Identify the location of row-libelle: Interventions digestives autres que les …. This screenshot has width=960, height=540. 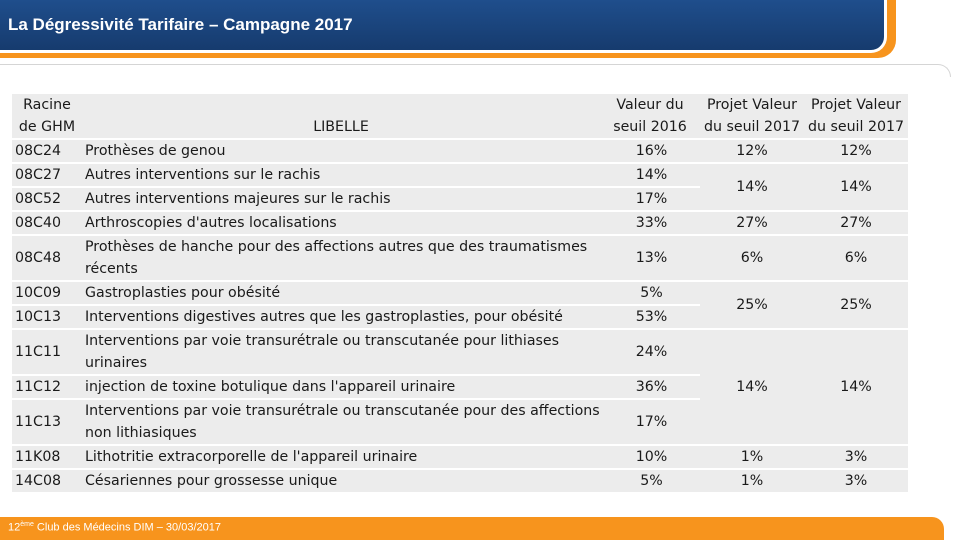
(341, 316).